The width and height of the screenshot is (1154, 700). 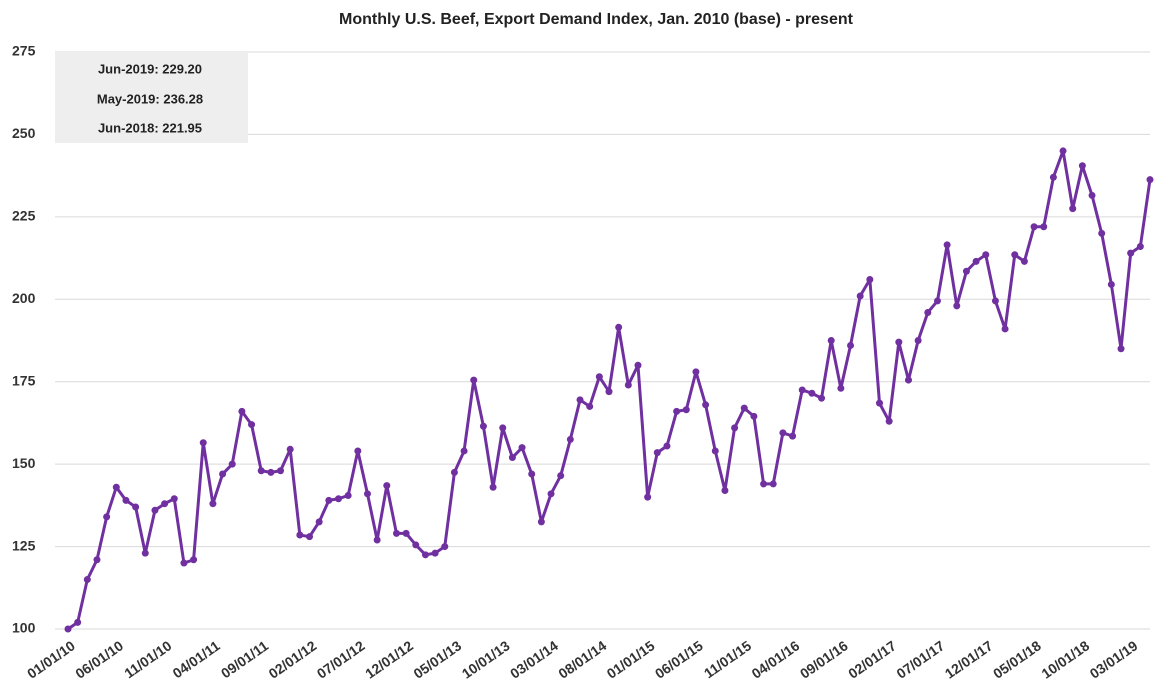 I want to click on y-tick-label: 275, so click(x=24, y=51).